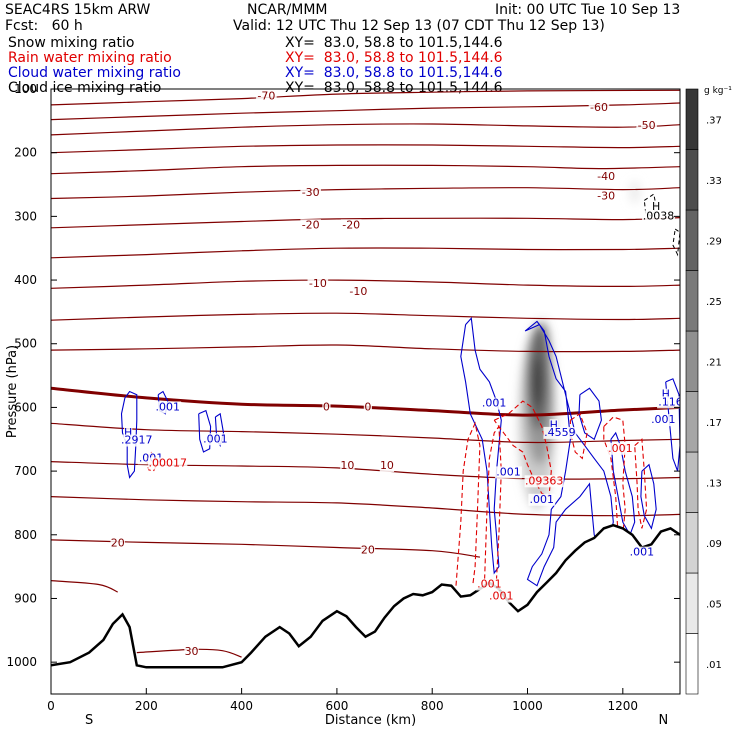  I want to click on field-rain-xy: XY= 83.0, 58.8 to 101.5,144.6, so click(394, 58).